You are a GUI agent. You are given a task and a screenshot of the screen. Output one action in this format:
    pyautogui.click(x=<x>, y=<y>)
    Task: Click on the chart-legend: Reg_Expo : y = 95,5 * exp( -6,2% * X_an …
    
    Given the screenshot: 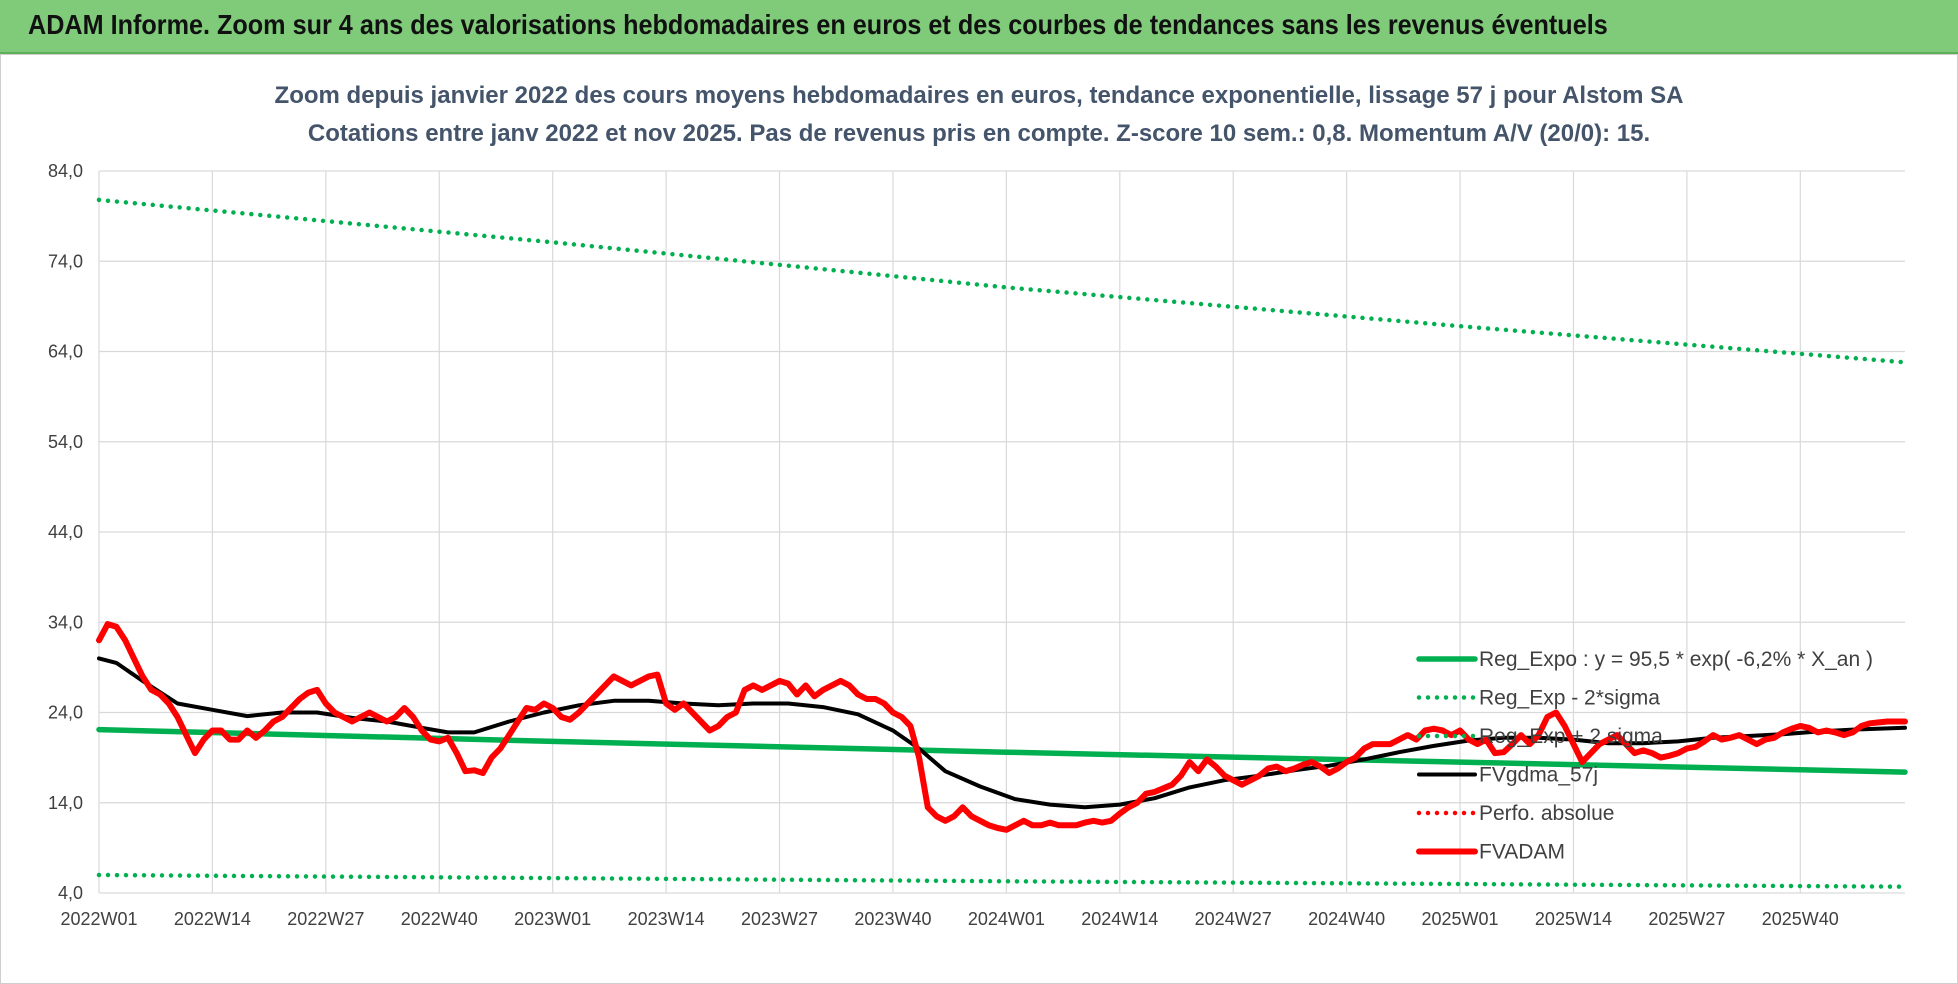 What is the action you would take?
    pyautogui.click(x=1644, y=756)
    